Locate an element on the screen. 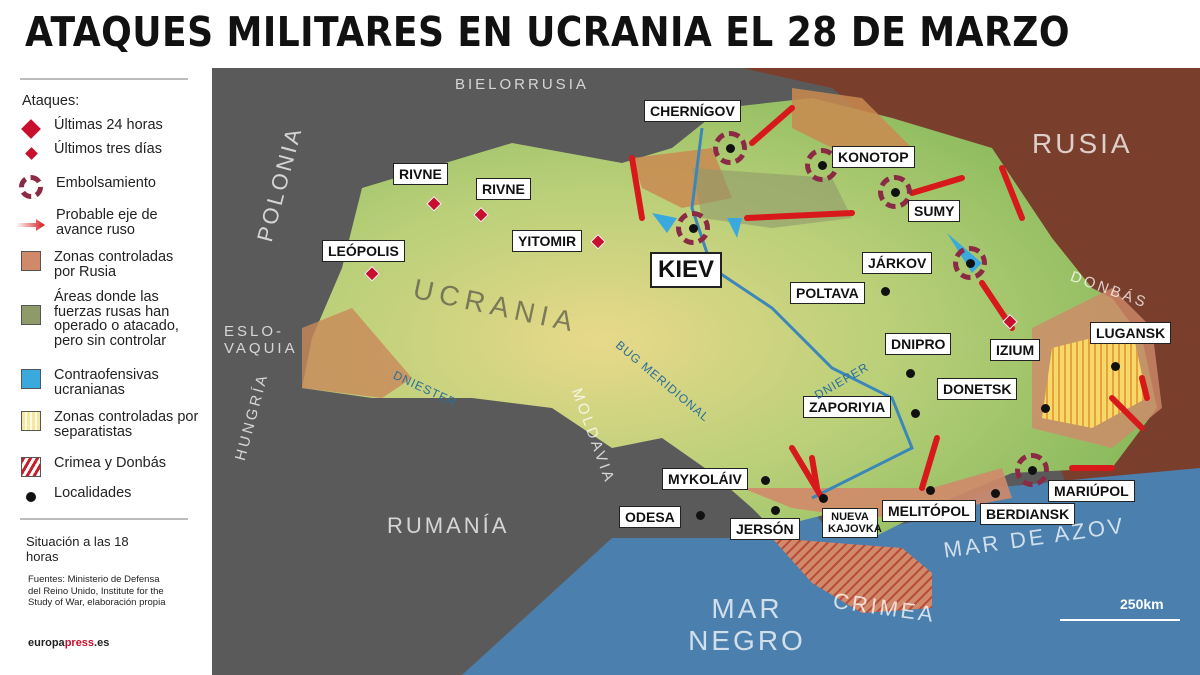 Image resolution: width=1200 pixels, height=675 pixels. legend-label: Últimas 24 horas is located at coordinates (108, 125).